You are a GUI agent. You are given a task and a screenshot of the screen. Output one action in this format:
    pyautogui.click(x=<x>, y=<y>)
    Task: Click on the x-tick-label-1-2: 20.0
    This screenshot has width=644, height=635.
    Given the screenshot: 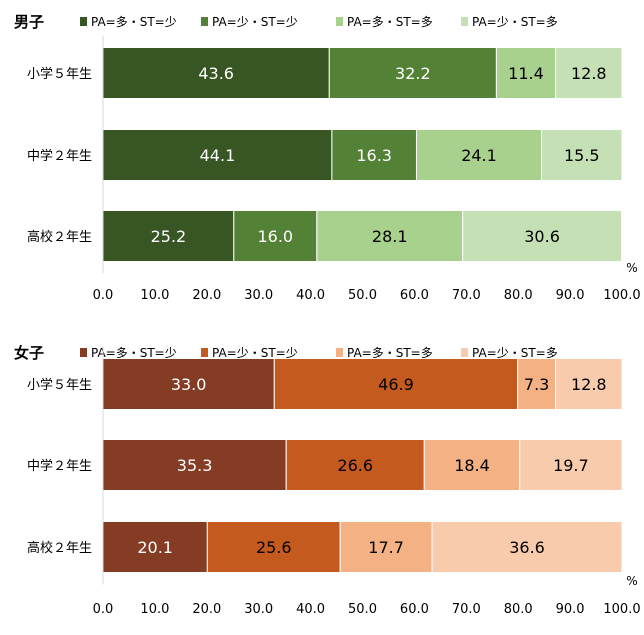 What is the action you would take?
    pyautogui.click(x=206, y=609)
    